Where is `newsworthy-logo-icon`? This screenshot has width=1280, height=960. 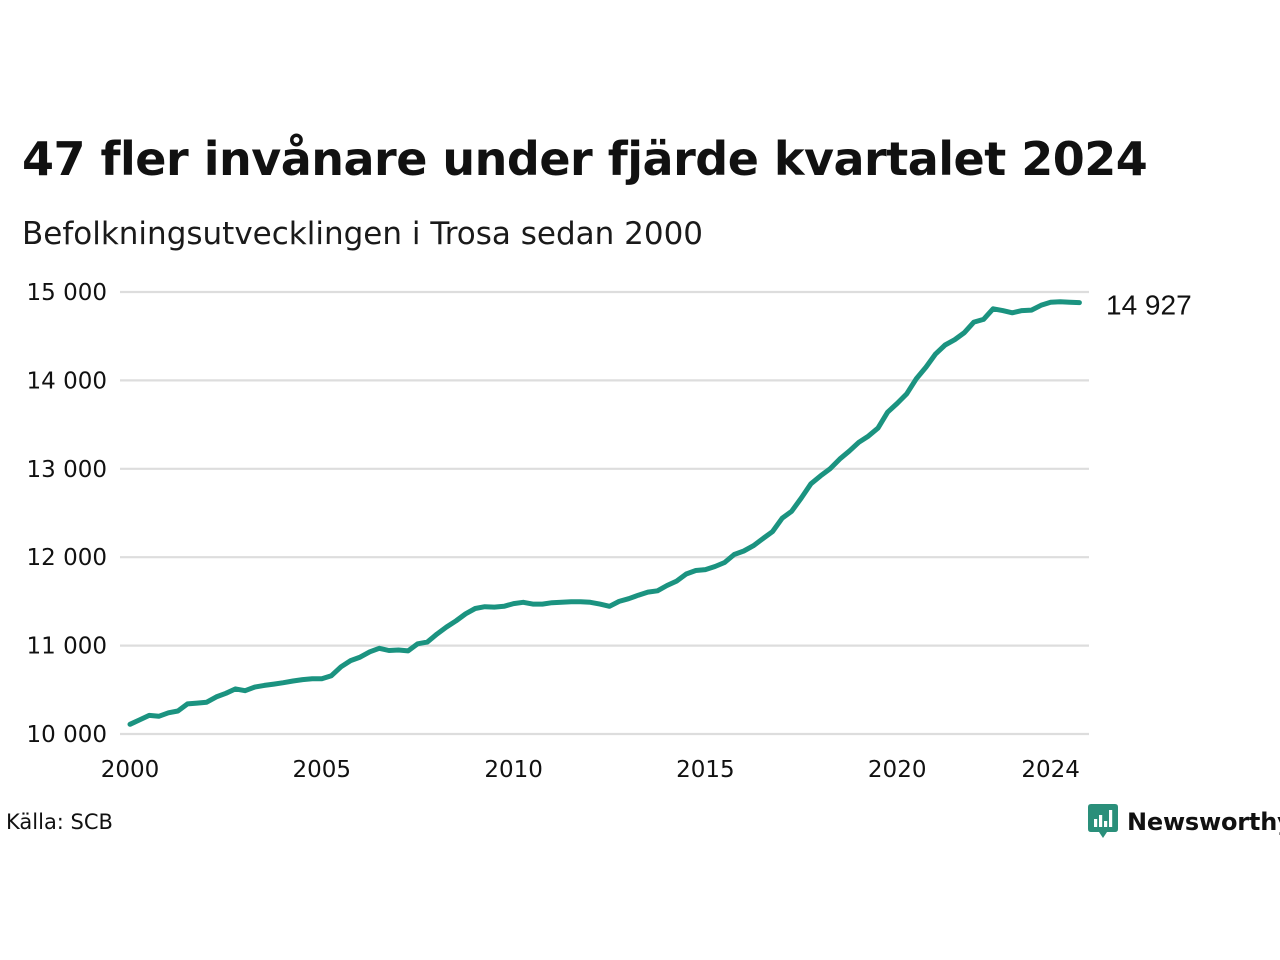
newsworthy-logo-icon is located at coordinates (1103, 821).